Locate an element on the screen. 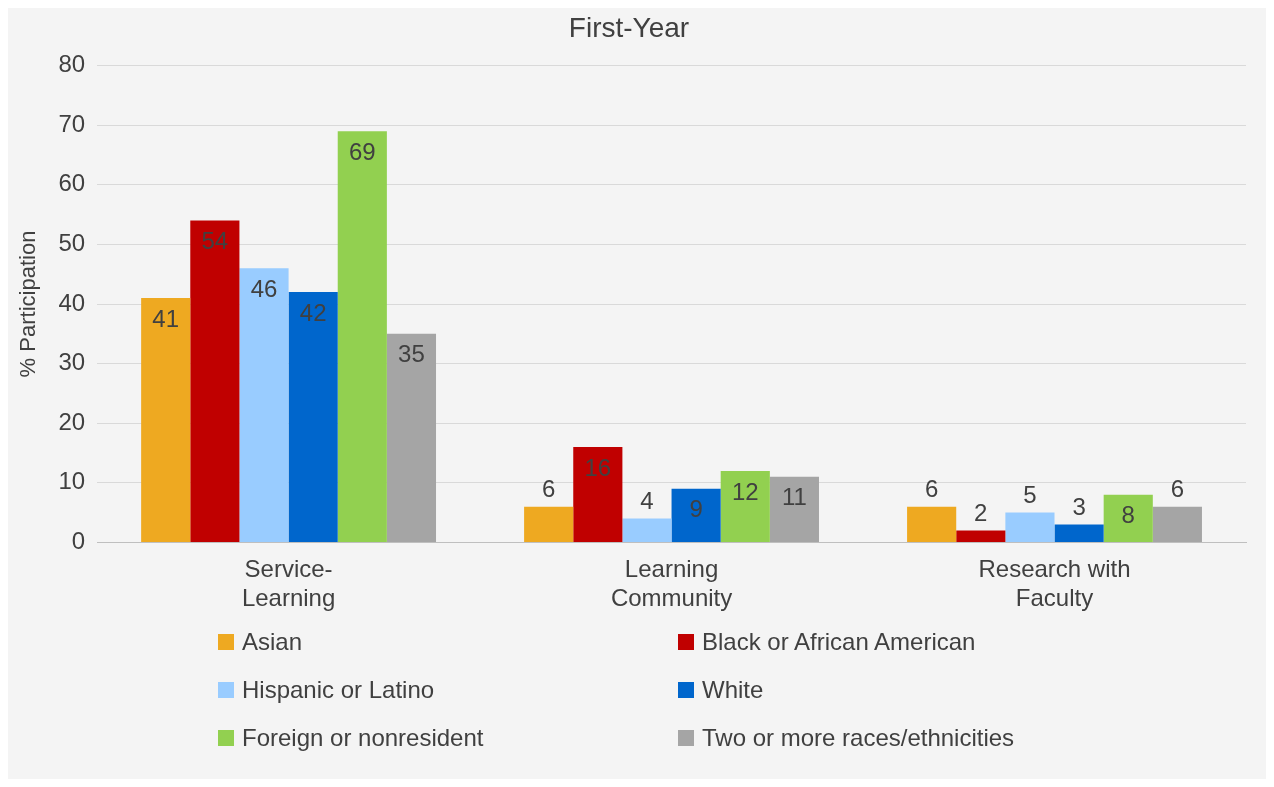 The width and height of the screenshot is (1274, 787). y-tick-label: 20 is located at coordinates (72, 421).